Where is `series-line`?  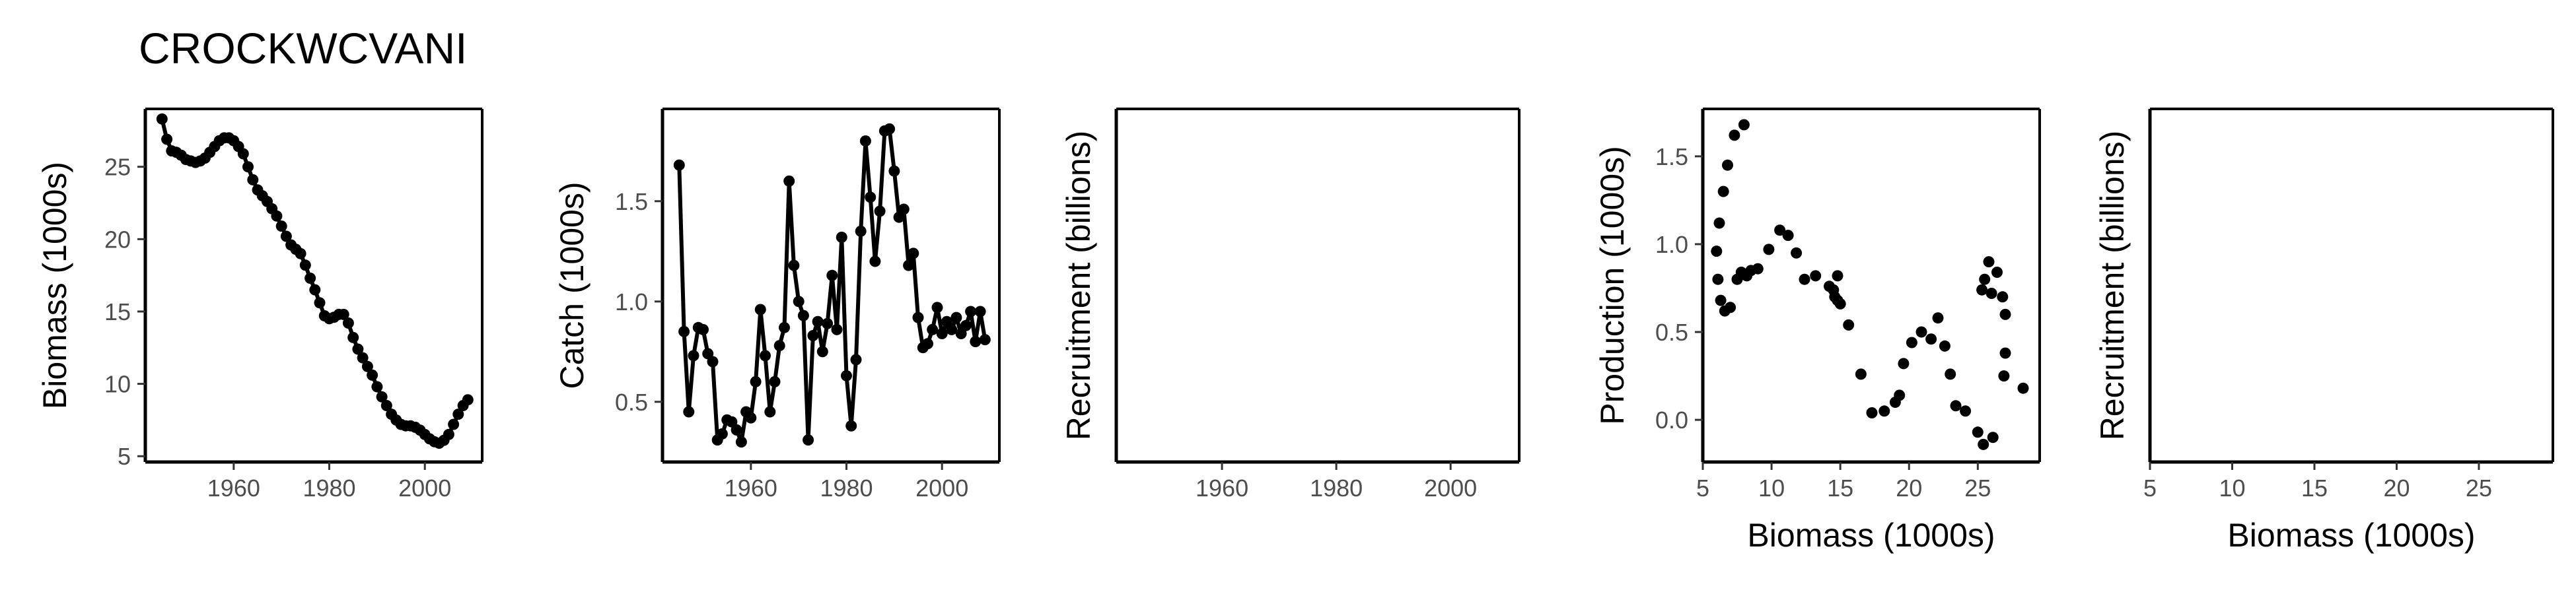 series-line is located at coordinates (832, 285).